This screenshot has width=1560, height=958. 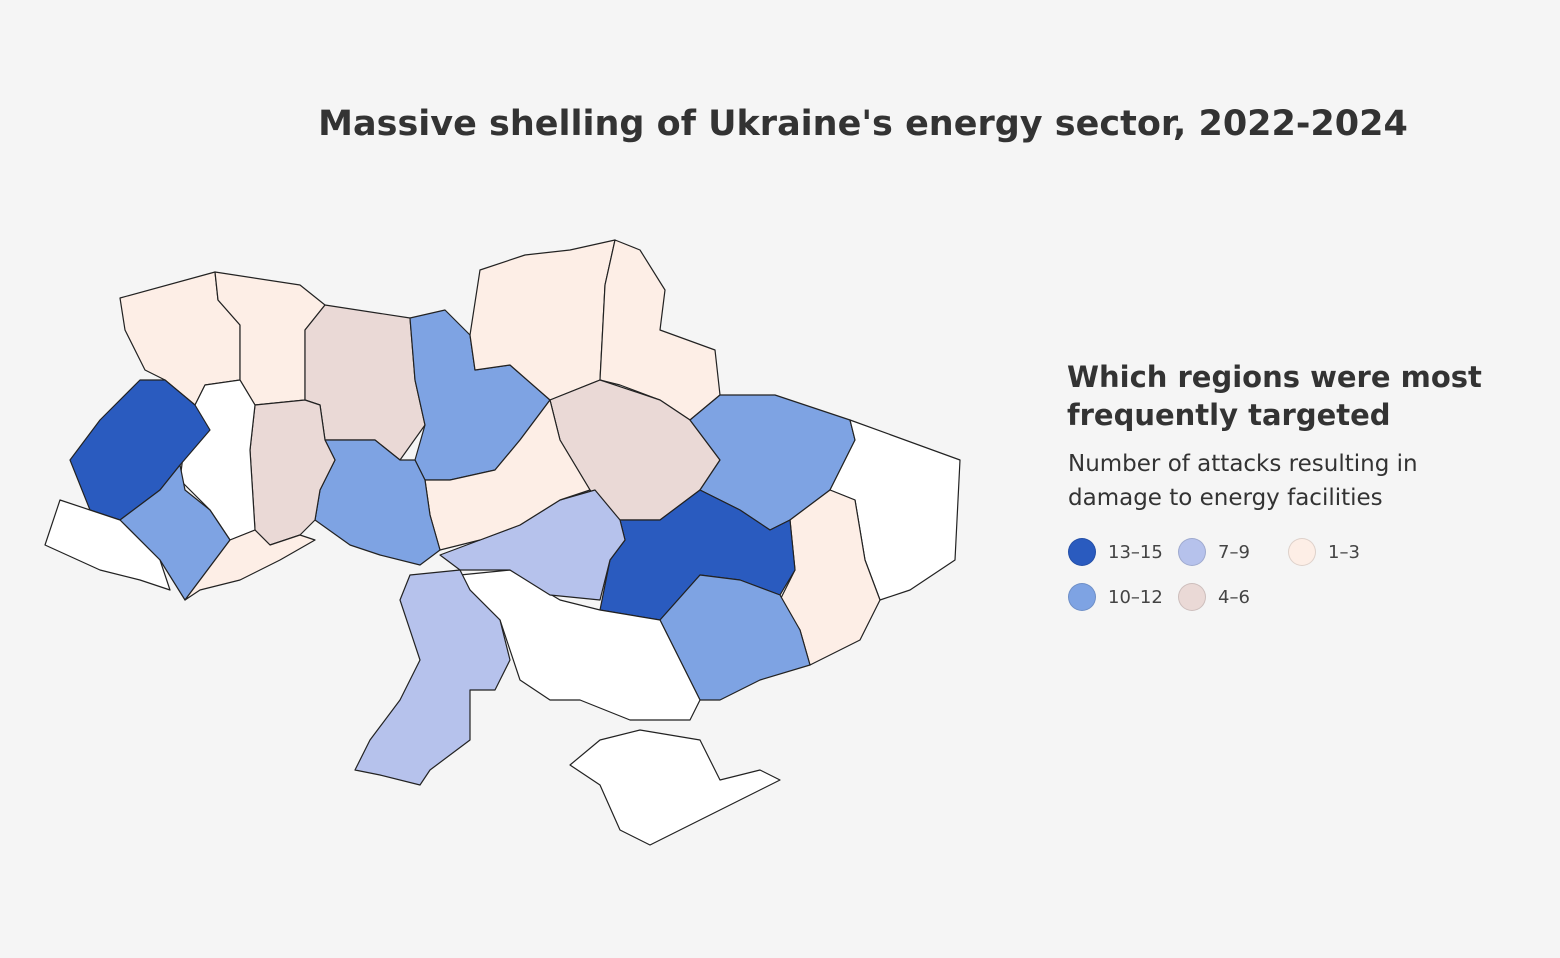 What do you see at coordinates (1344, 552) in the screenshot?
I see `legend-label: 1–3` at bounding box center [1344, 552].